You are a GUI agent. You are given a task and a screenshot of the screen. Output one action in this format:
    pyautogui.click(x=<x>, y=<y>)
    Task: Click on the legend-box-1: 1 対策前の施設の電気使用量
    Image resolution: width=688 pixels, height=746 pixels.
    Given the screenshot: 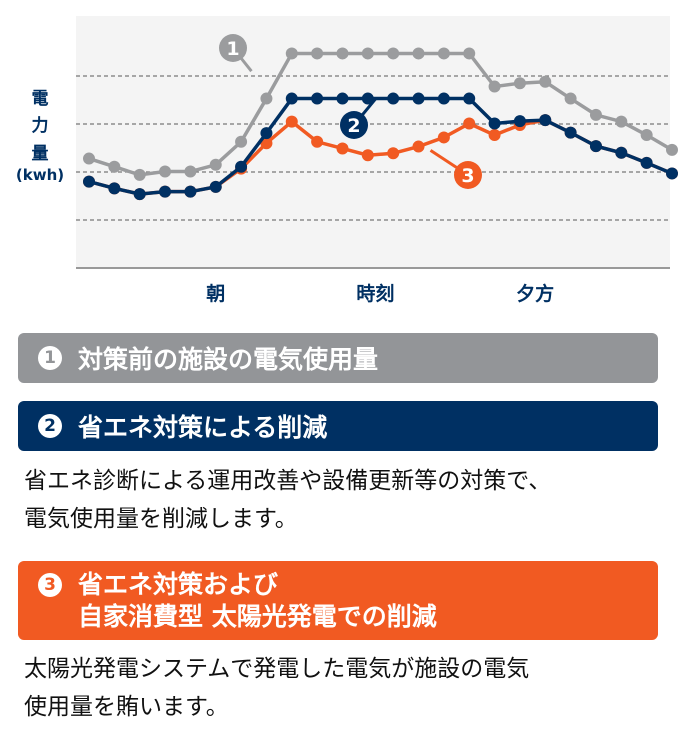 What is the action you would take?
    pyautogui.click(x=338, y=358)
    